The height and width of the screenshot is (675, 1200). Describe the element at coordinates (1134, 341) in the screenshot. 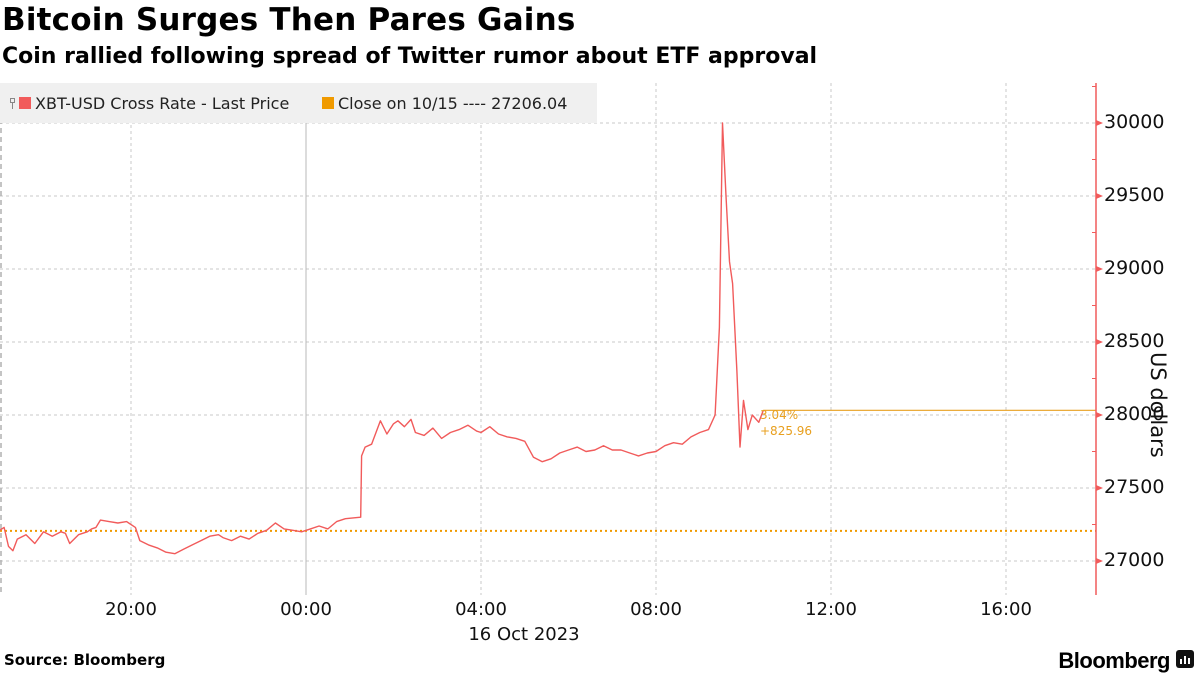

I see `y-tick-label: 28500` at that location.